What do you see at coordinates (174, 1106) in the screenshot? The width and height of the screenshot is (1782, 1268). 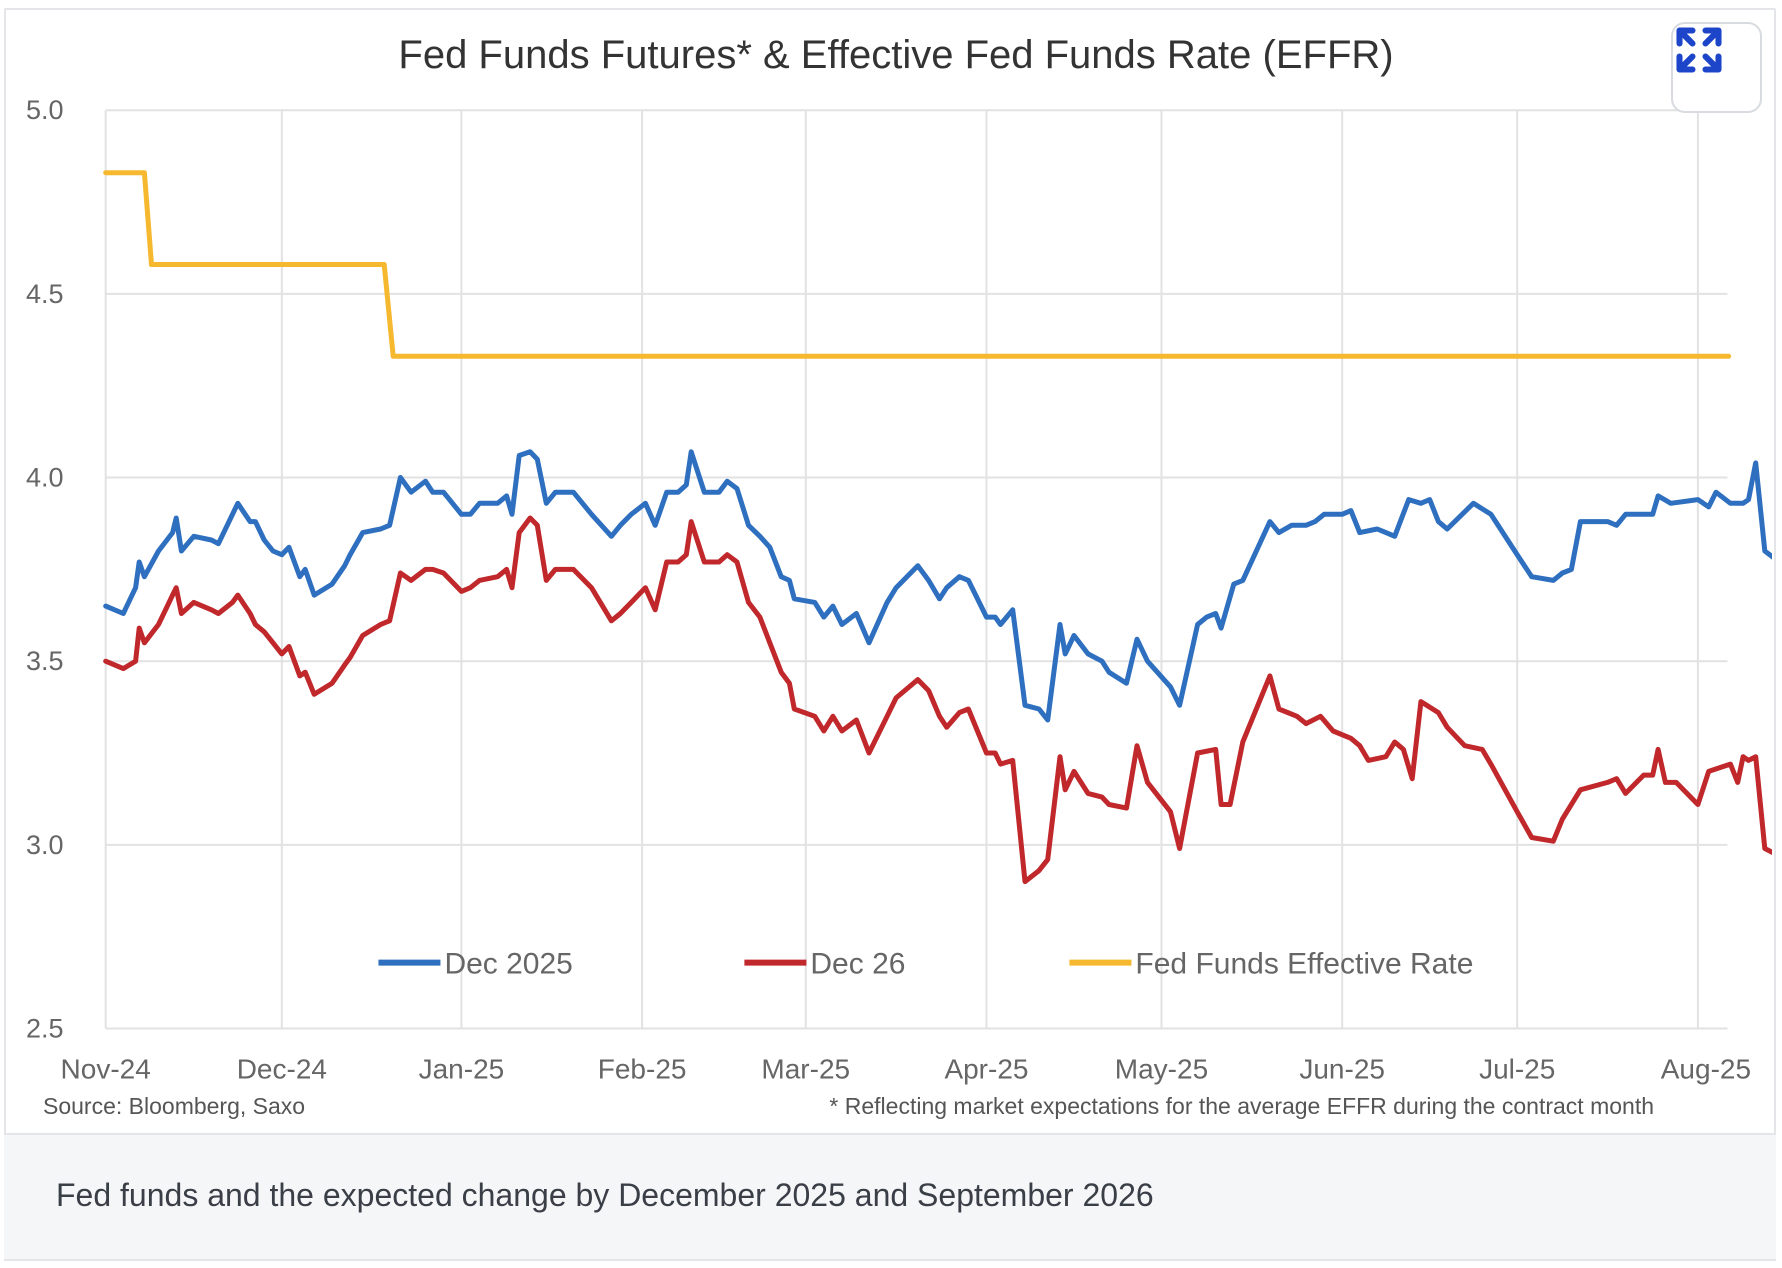 I see `source-note: Source: Bloomberg, Saxo` at bounding box center [174, 1106].